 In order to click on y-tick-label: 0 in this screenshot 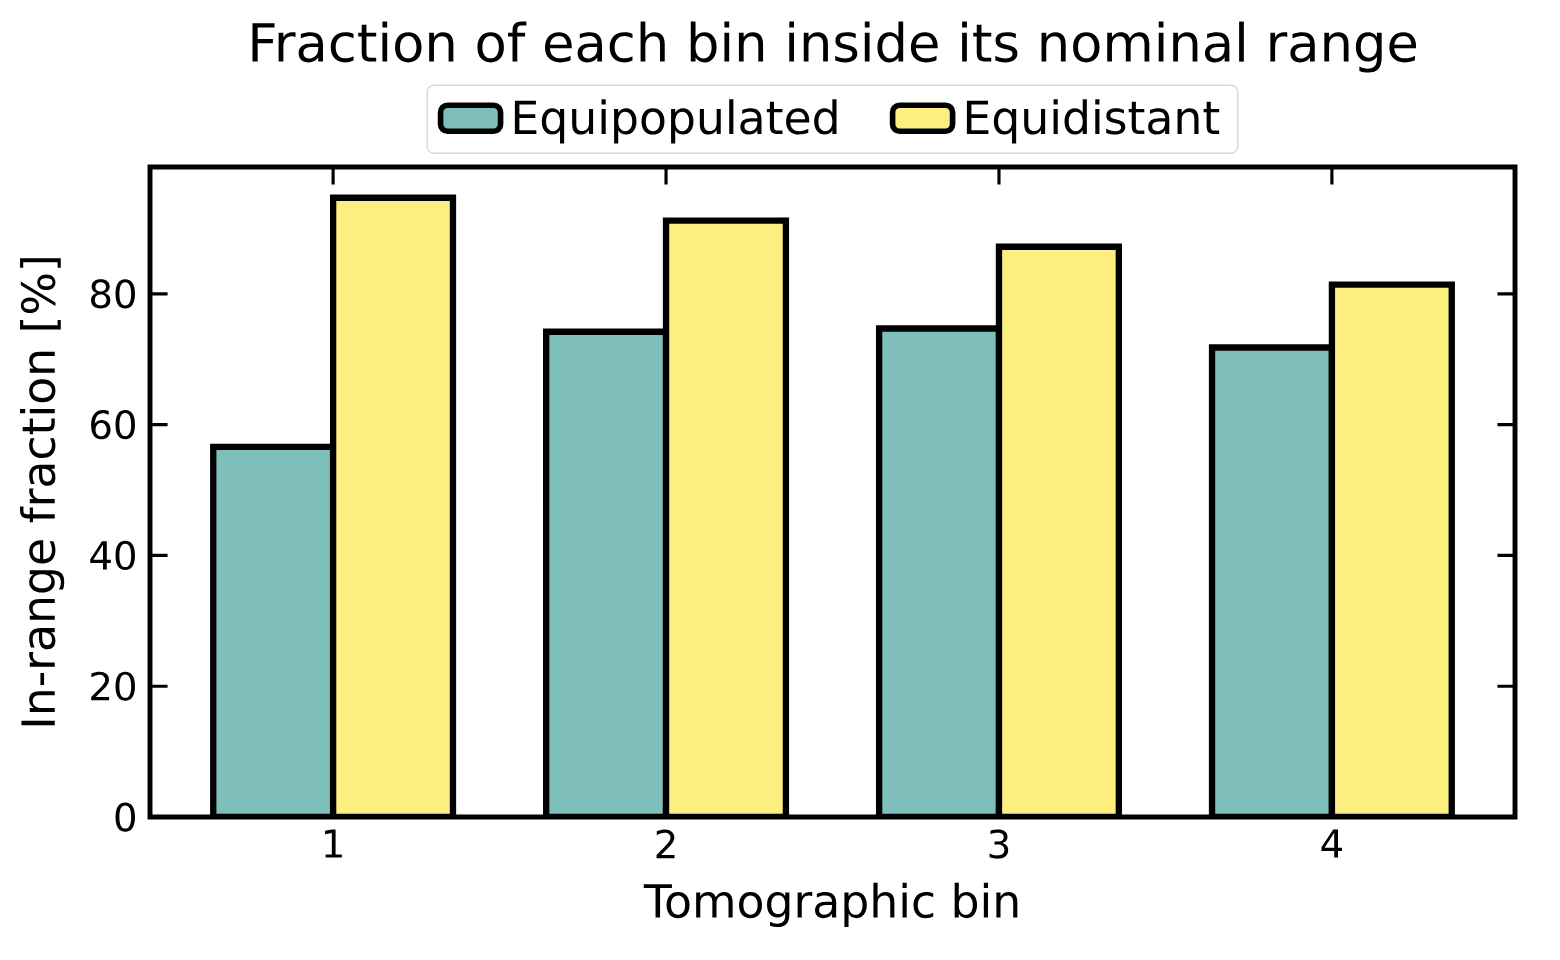, I will do `click(125, 817)`.